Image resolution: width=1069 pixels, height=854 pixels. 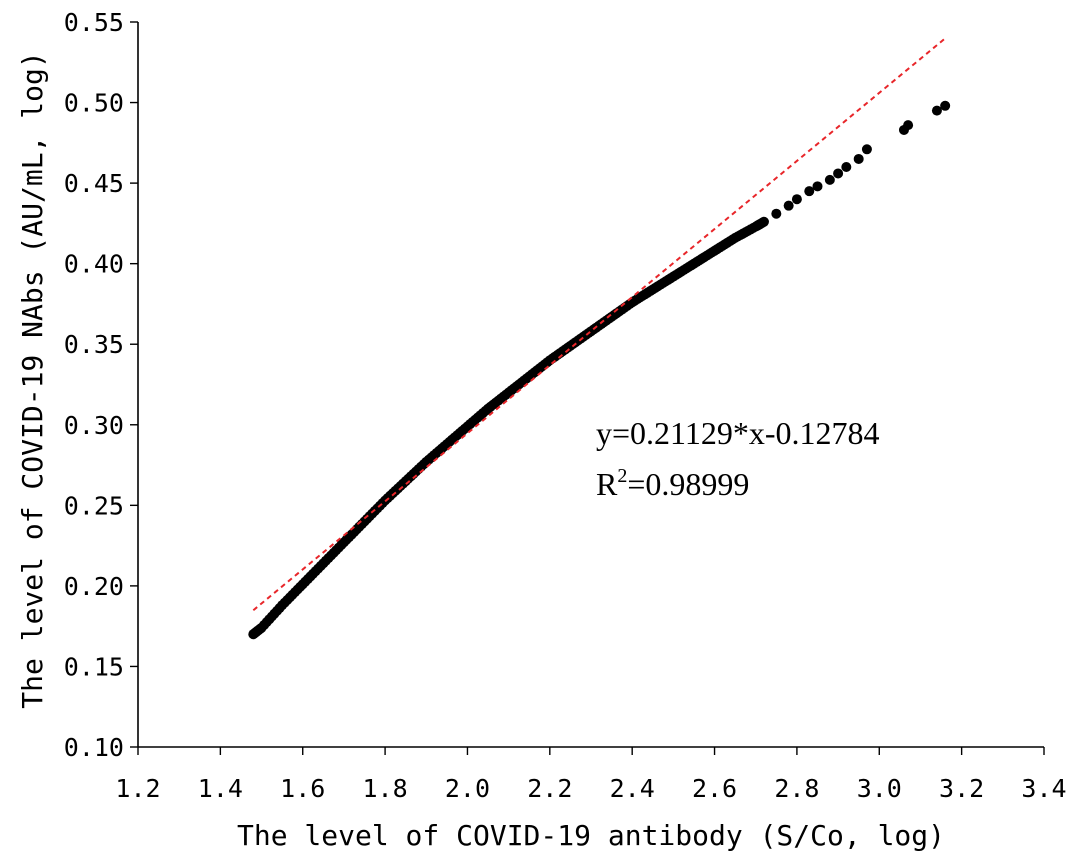 I want to click on x-tick-label: 1.4, so click(x=220, y=788).